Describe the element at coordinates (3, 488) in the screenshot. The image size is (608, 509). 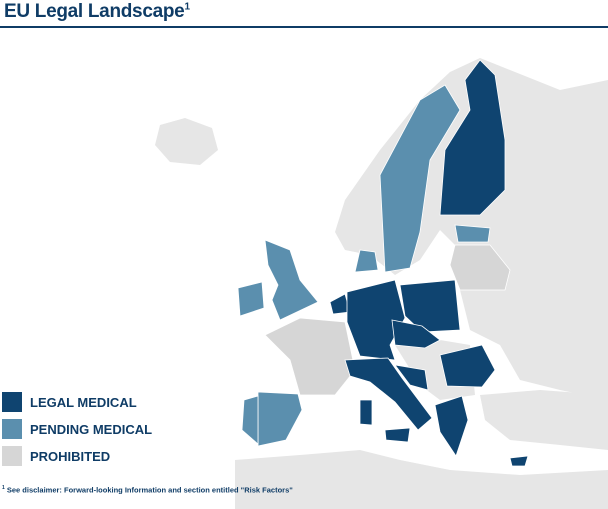
I see `footnote-marker: 1` at that location.